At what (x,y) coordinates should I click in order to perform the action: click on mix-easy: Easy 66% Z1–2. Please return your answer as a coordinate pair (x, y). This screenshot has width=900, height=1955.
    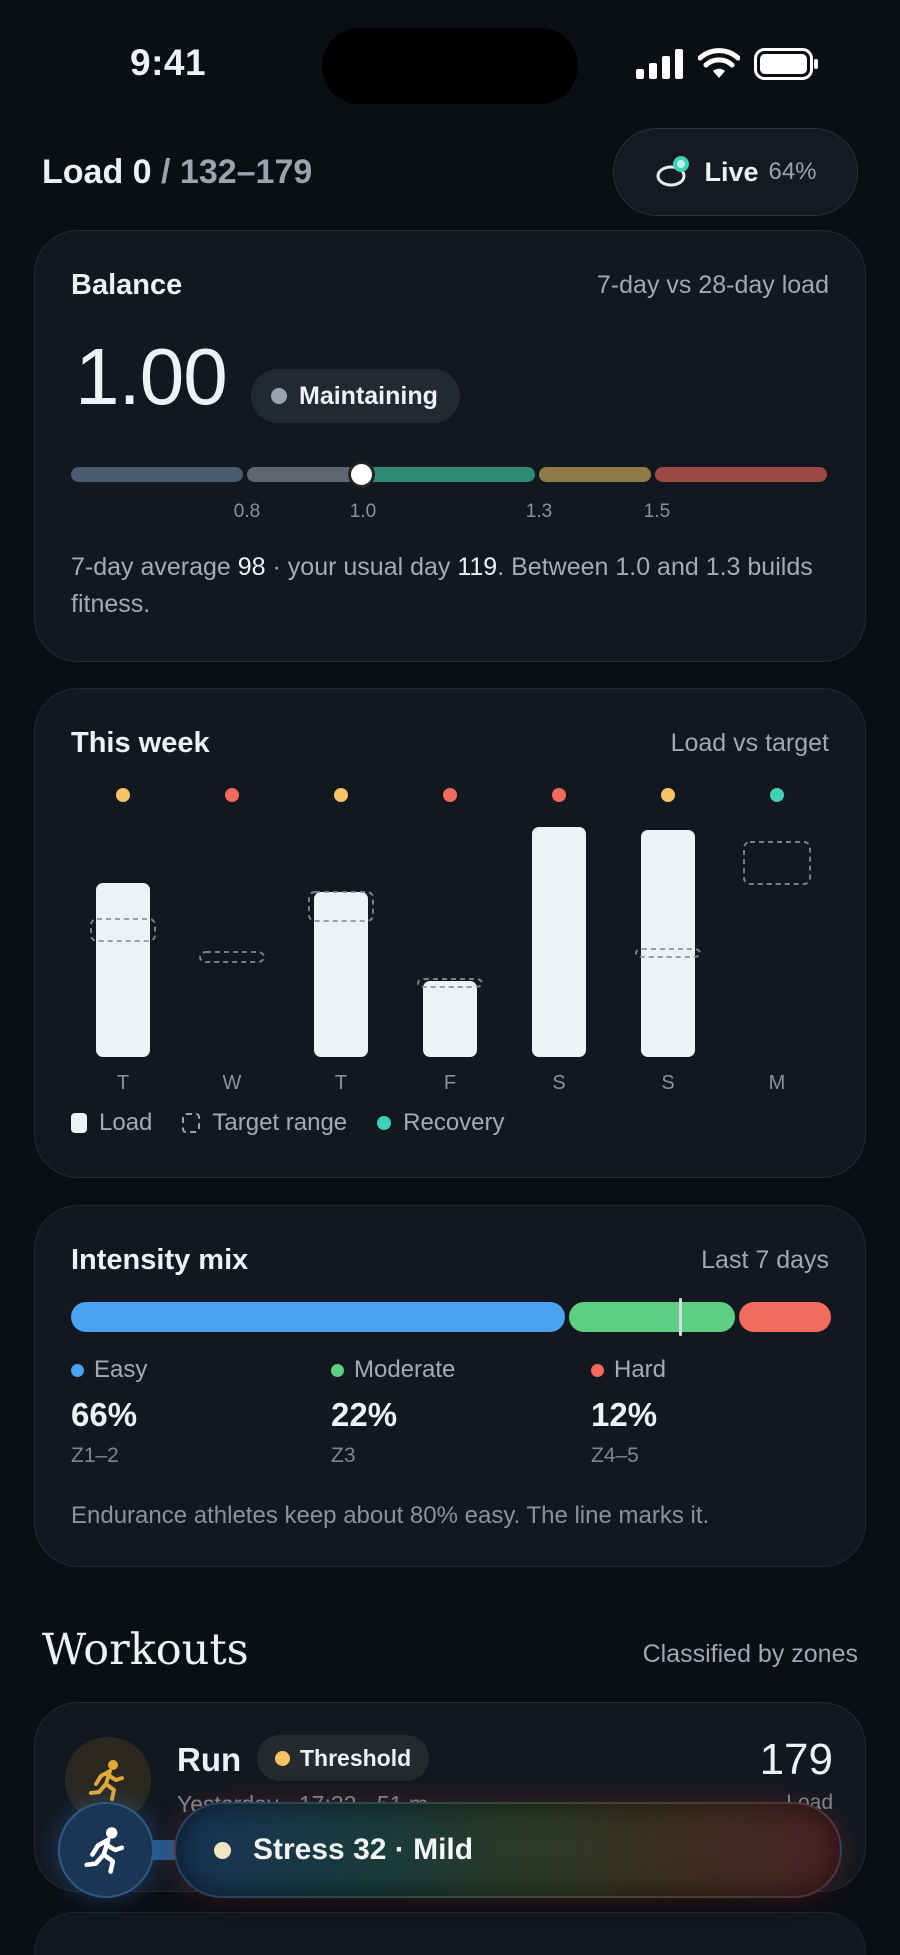
    Looking at the image, I should click on (191, 1412).